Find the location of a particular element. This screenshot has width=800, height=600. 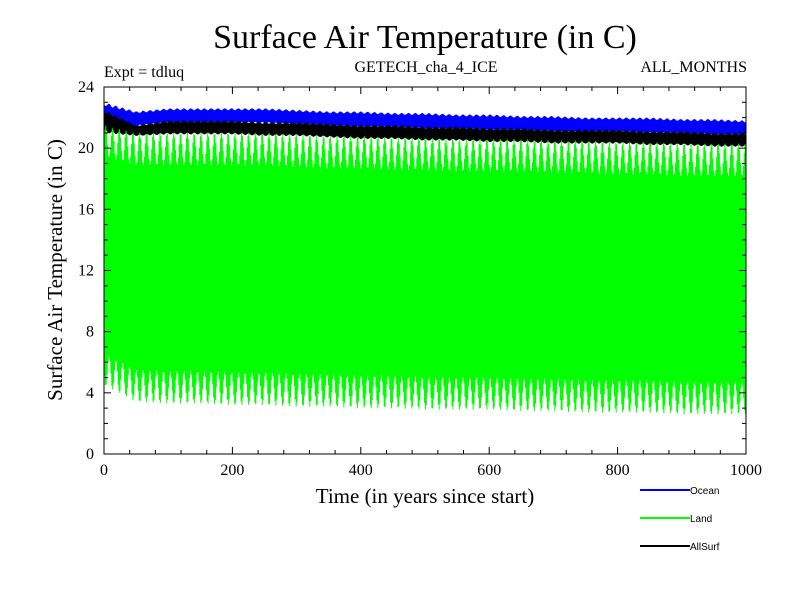

x-axis-label: Time (in years since start) is located at coordinates (425, 496).